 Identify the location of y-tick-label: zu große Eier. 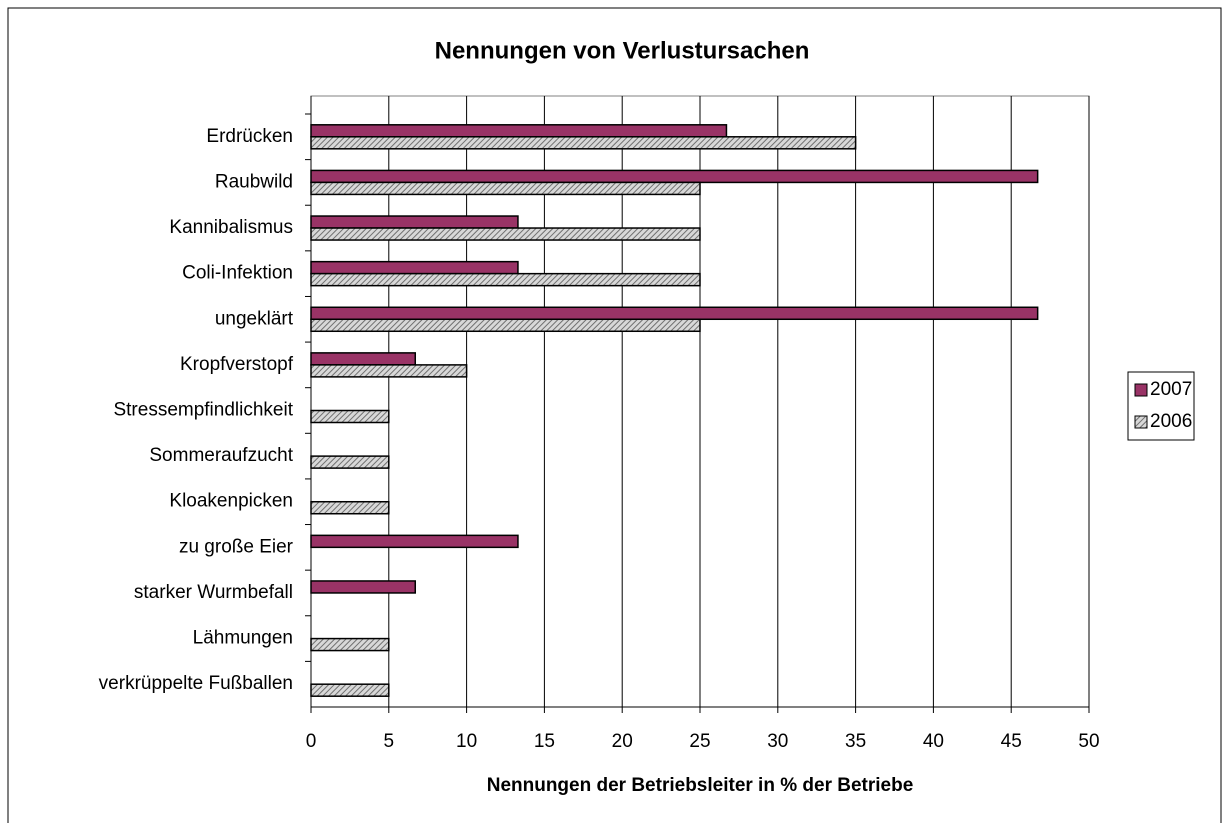
(236, 546).